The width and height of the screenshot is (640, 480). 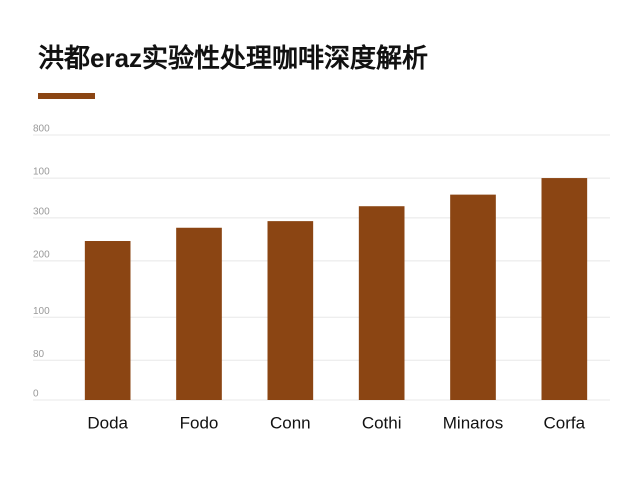 I want to click on x-tick-label: Conn, so click(x=290, y=422).